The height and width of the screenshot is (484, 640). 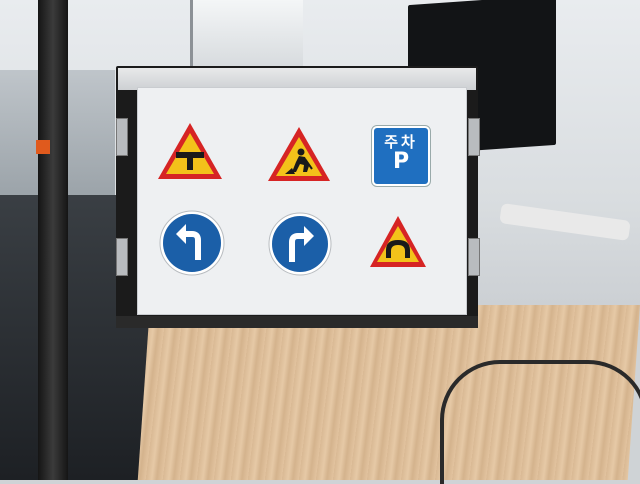 I want to click on right-clip-bottom, so click(x=474, y=257).